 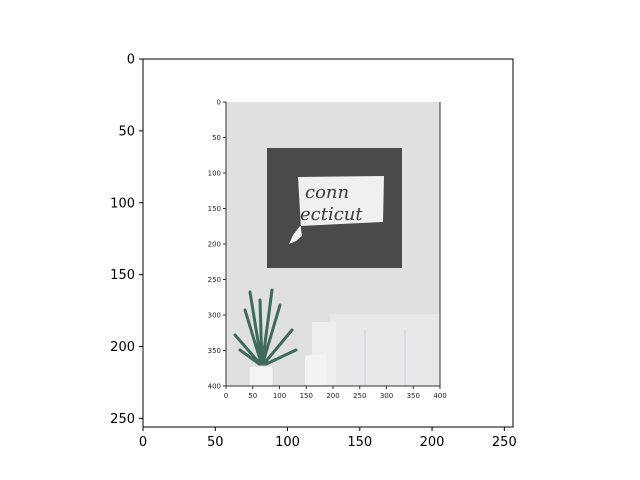 I want to click on x-tick-label: 0, so click(x=143, y=442).